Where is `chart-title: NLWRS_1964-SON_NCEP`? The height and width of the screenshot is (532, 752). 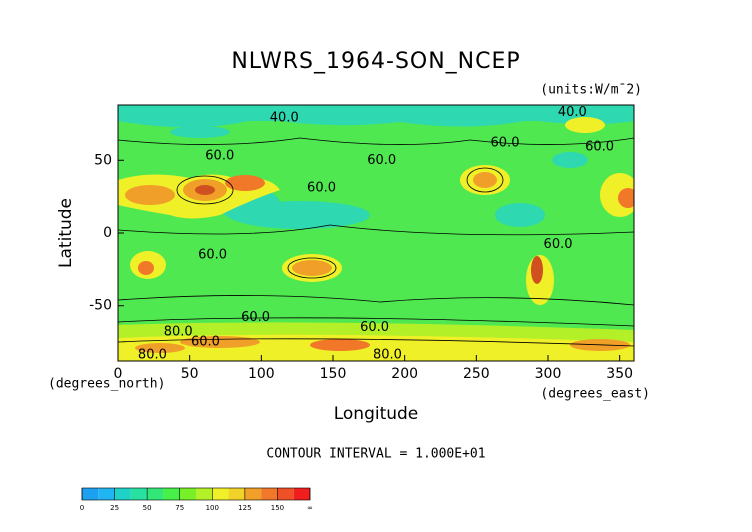
chart-title: NLWRS_1964-SON_NCEP is located at coordinates (375, 61).